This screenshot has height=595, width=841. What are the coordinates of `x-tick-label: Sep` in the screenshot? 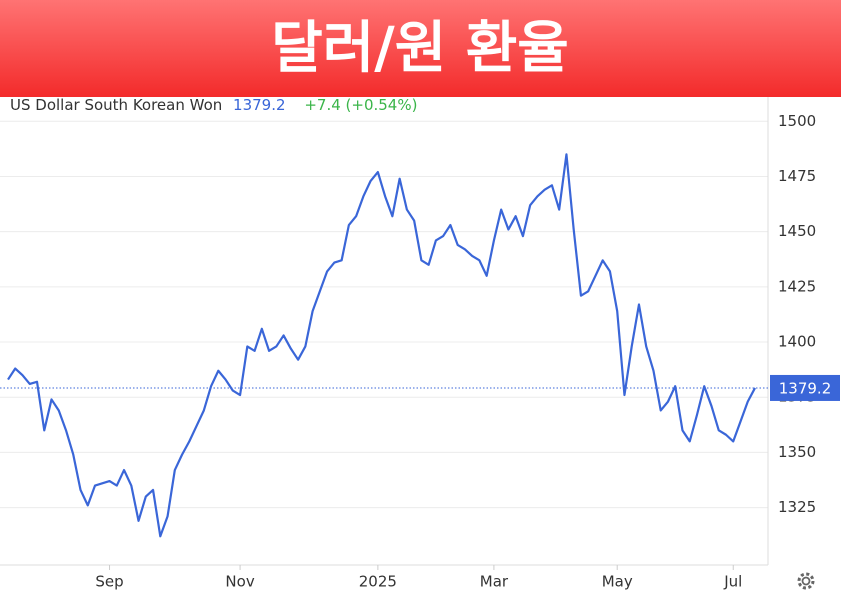 It's located at (109, 582).